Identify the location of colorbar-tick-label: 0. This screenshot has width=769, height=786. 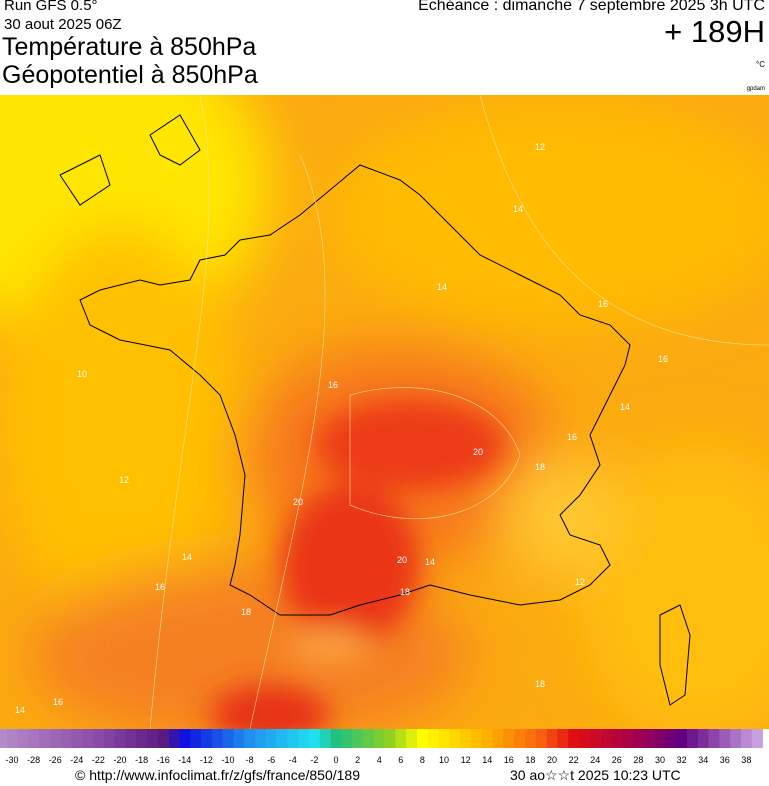
(335, 760).